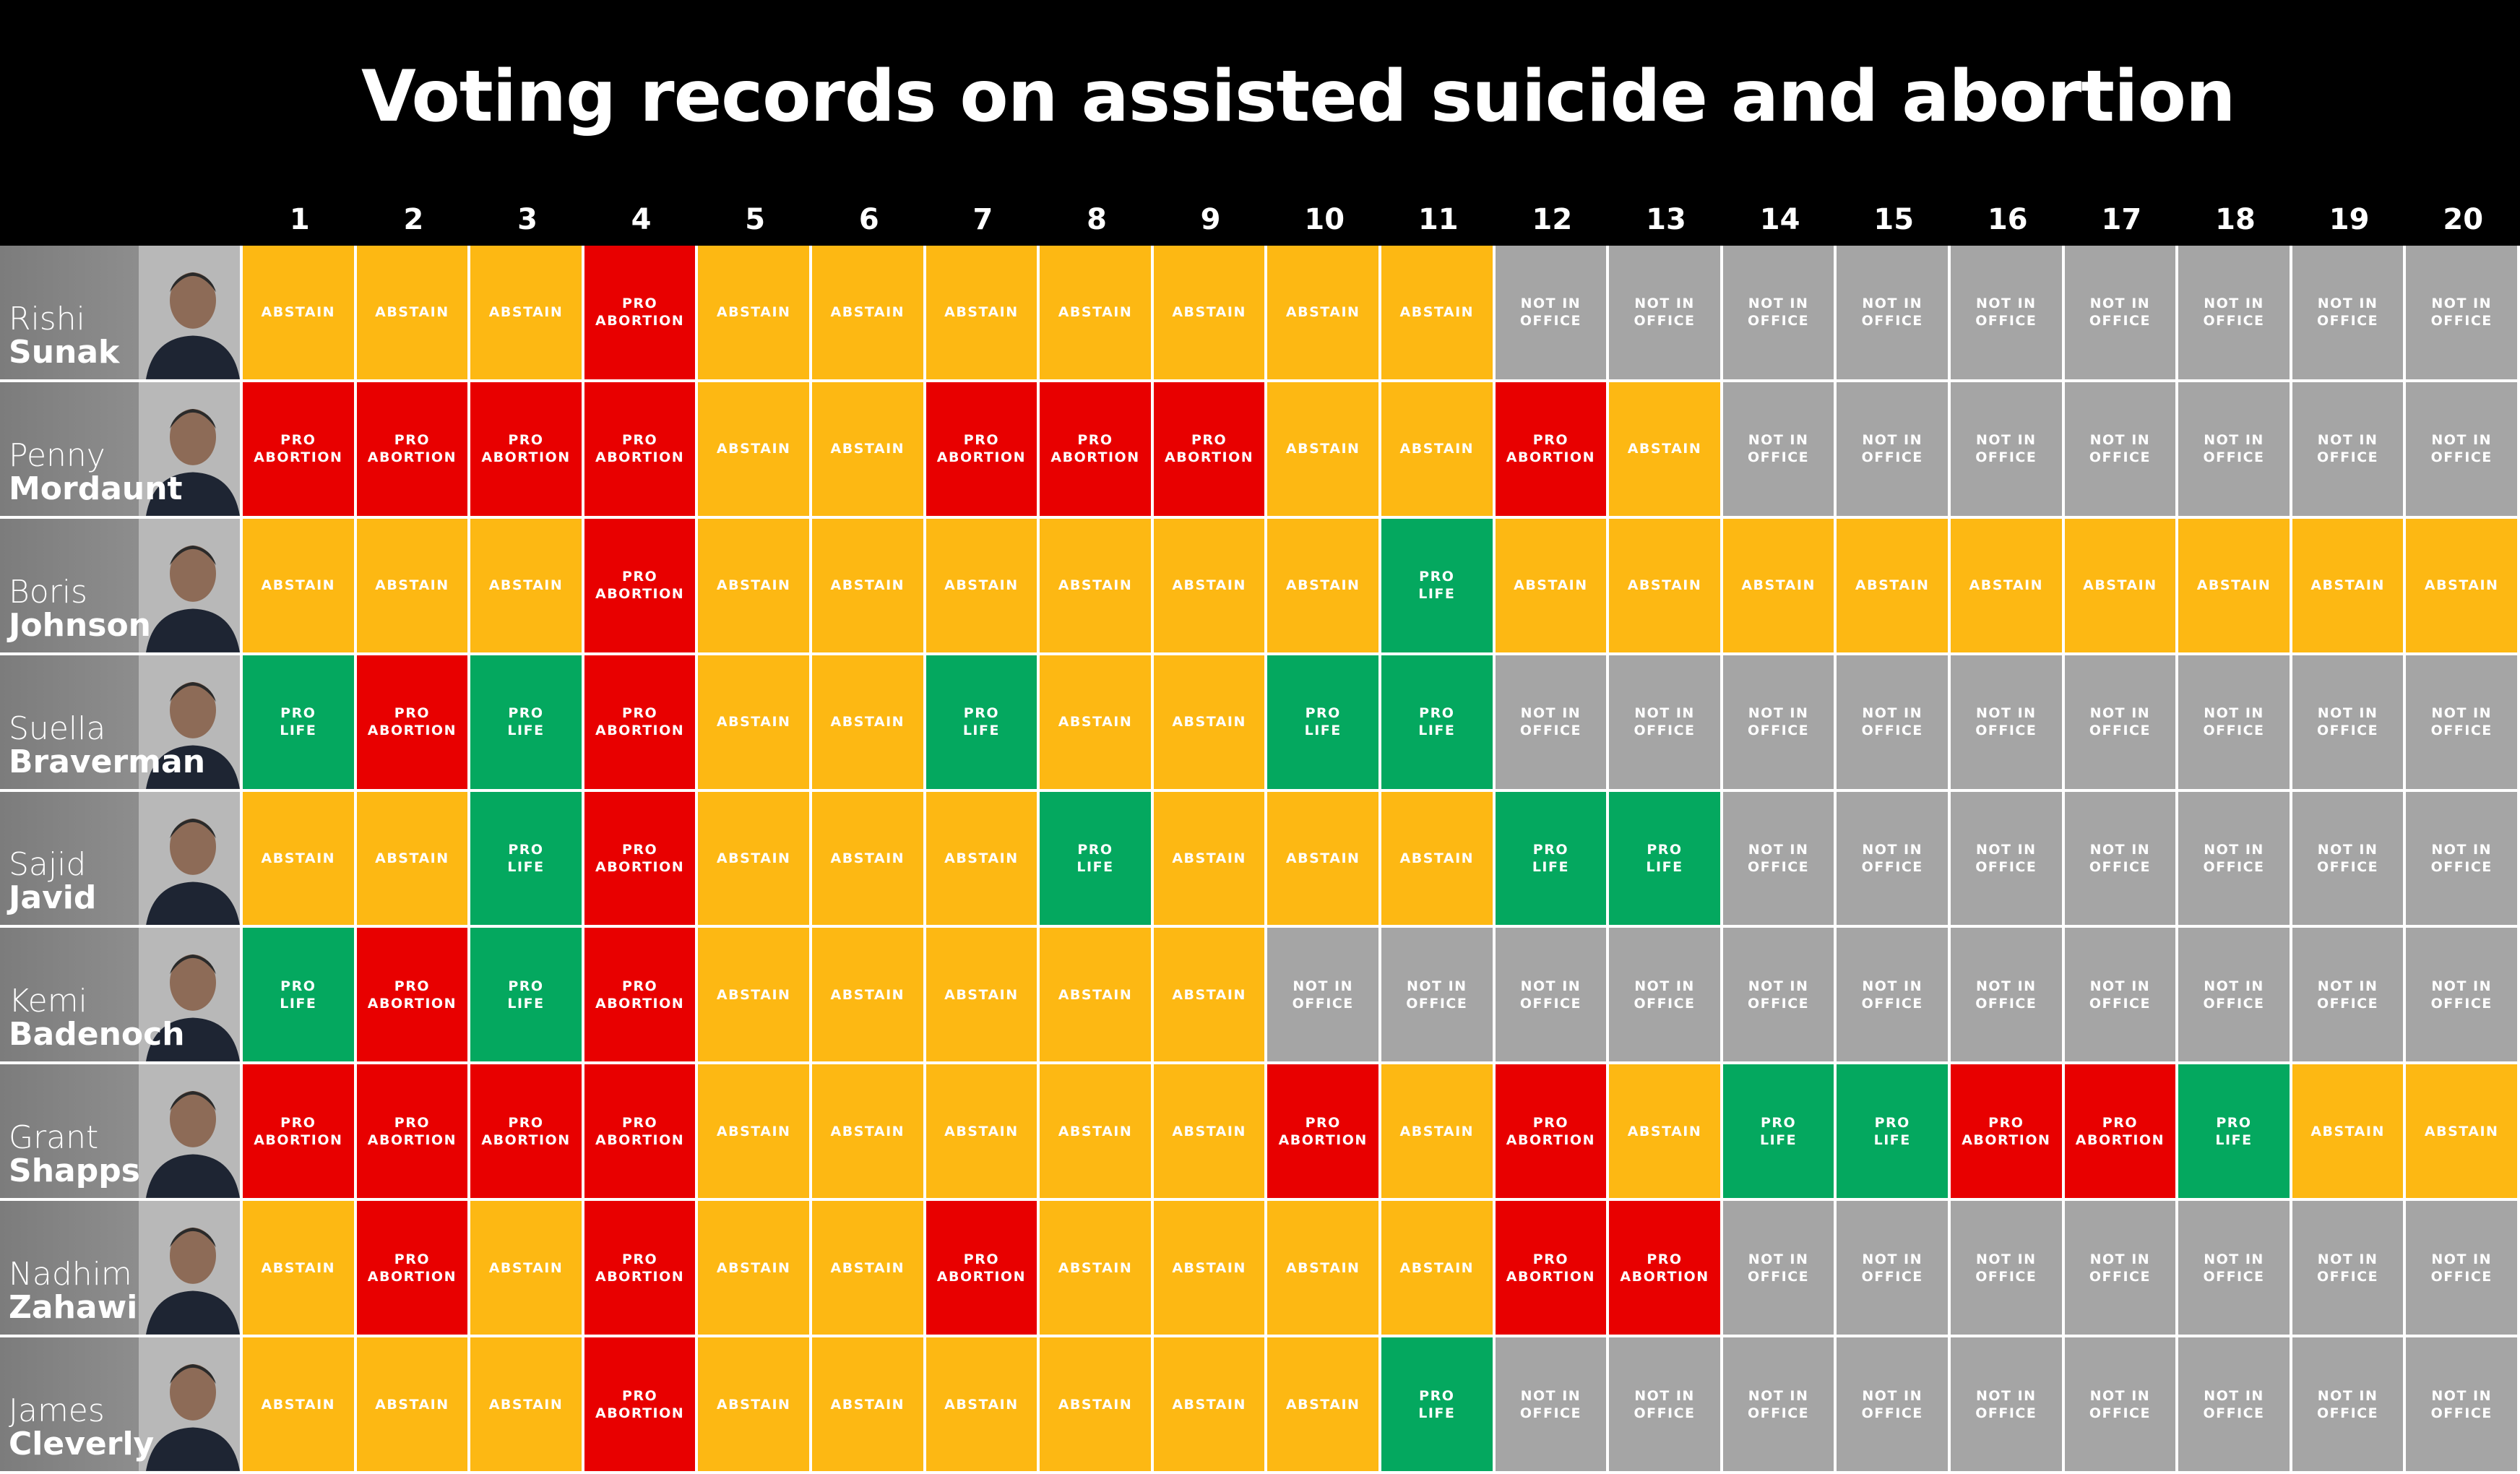 This screenshot has width=2520, height=1474. What do you see at coordinates (97, 1034) in the screenshot?
I see `last-name: Badenoch` at bounding box center [97, 1034].